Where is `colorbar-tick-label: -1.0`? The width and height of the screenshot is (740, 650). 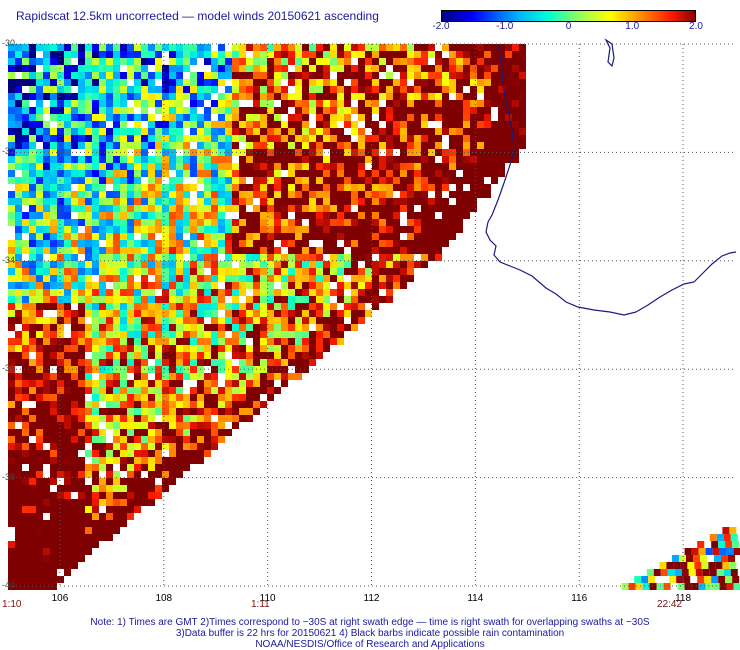 colorbar-tick-label: -1.0 is located at coordinates (505, 26).